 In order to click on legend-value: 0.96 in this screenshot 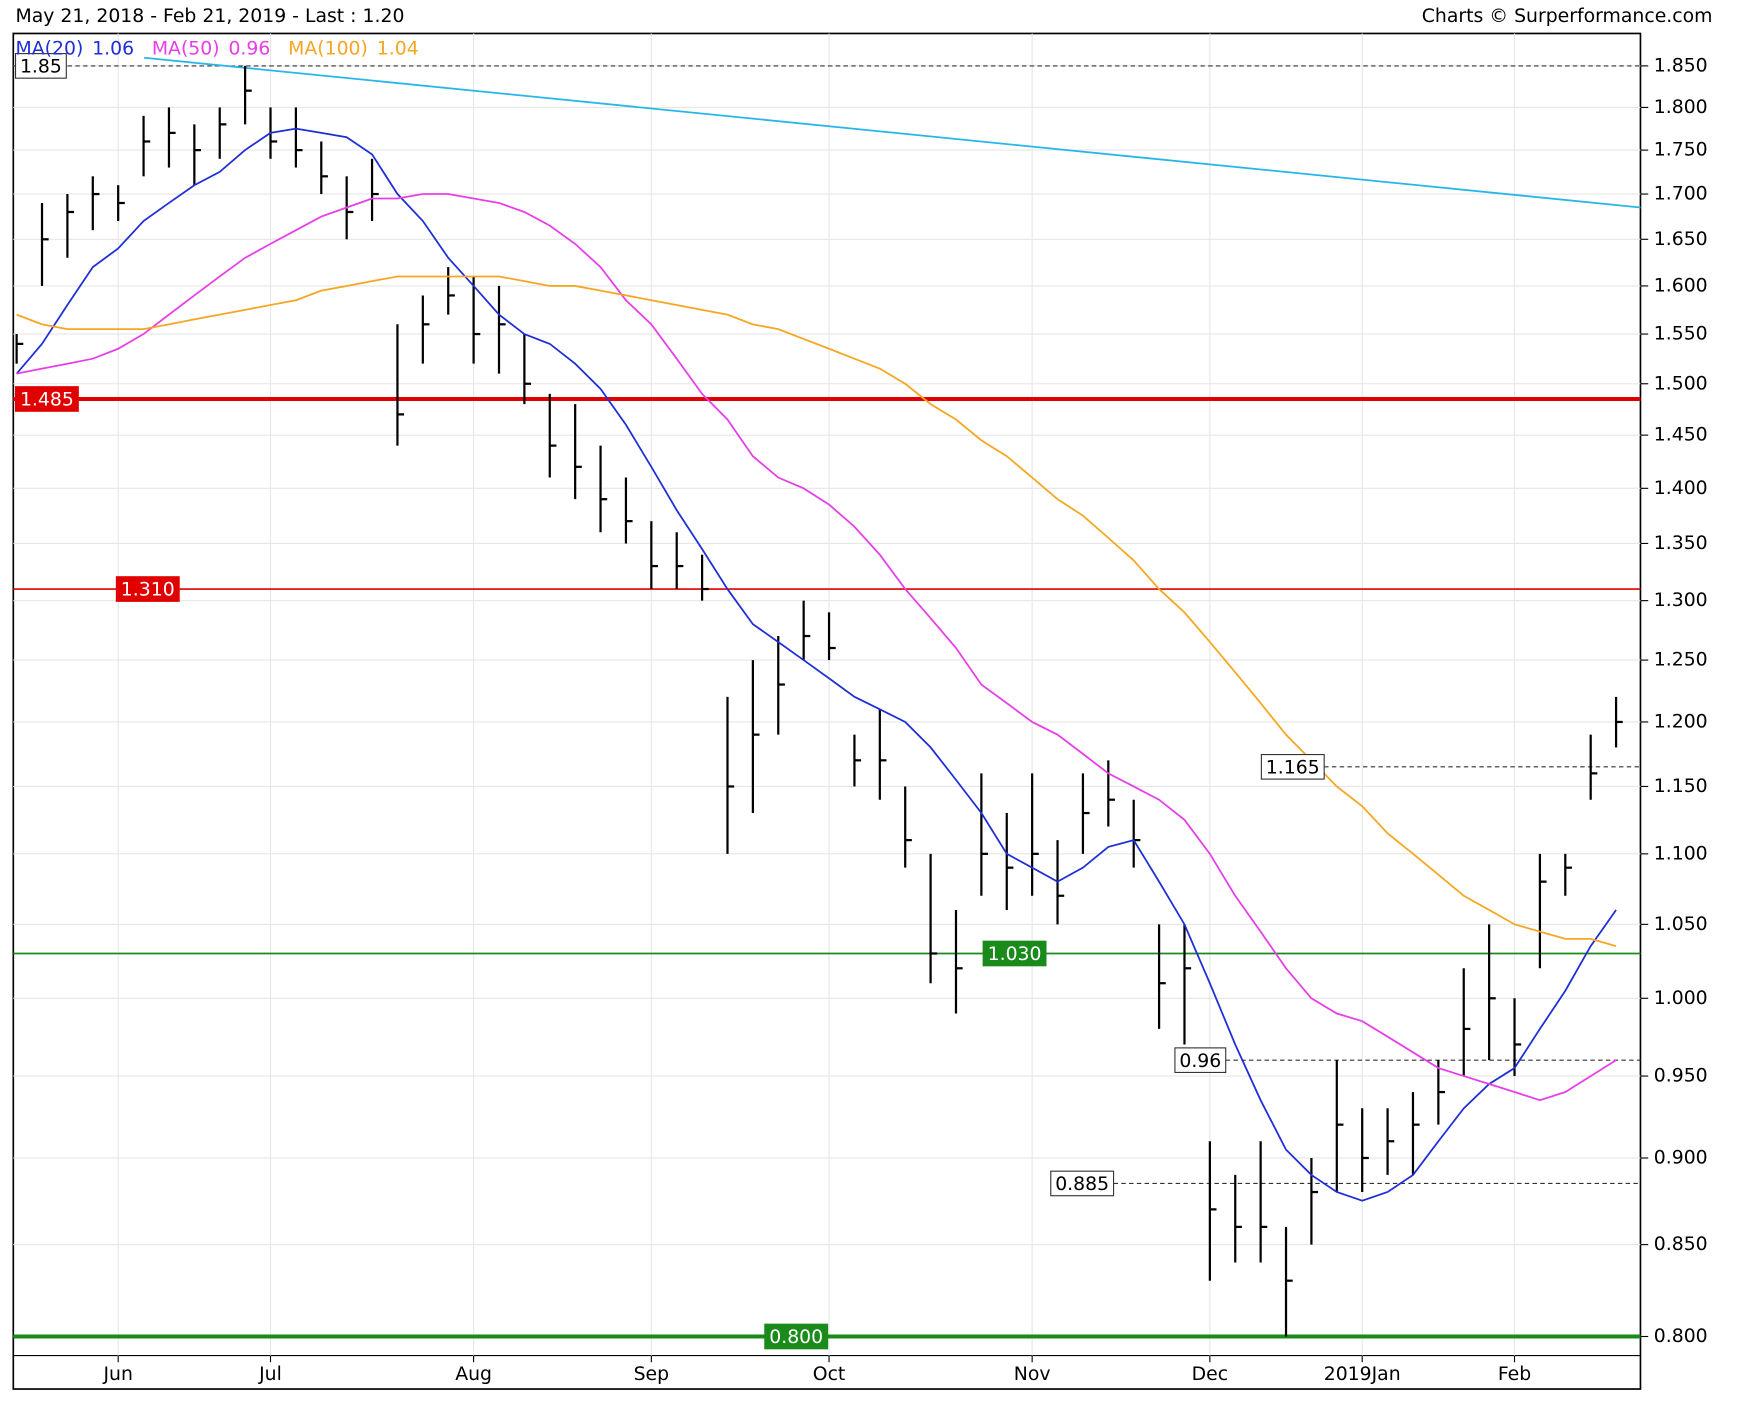, I will do `click(249, 49)`.